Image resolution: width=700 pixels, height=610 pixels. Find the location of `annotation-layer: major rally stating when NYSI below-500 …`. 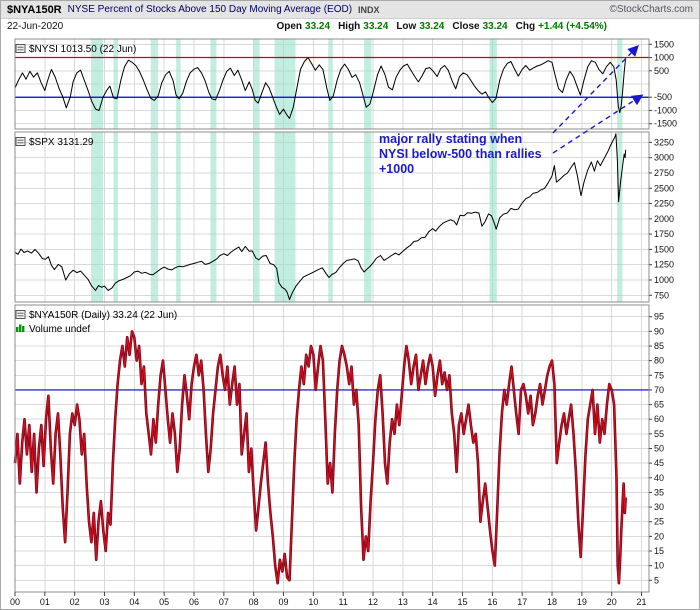

annotation-layer: major rally stating when NYSI below-500 … is located at coordinates (511, 110).